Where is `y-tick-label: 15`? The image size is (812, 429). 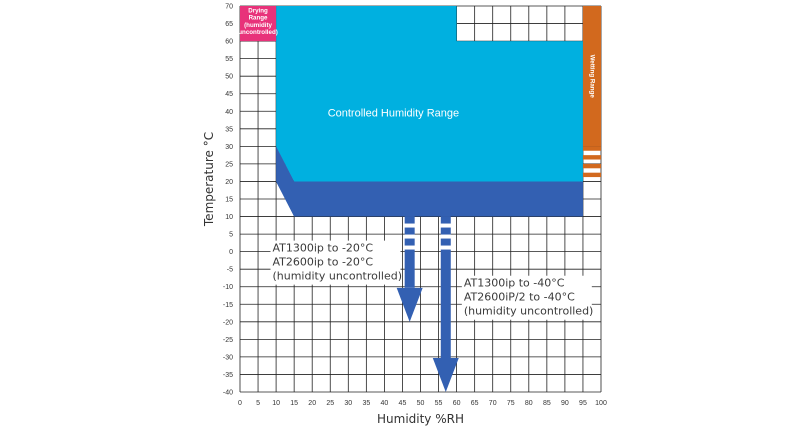 y-tick-label: 15 is located at coordinates (229, 200).